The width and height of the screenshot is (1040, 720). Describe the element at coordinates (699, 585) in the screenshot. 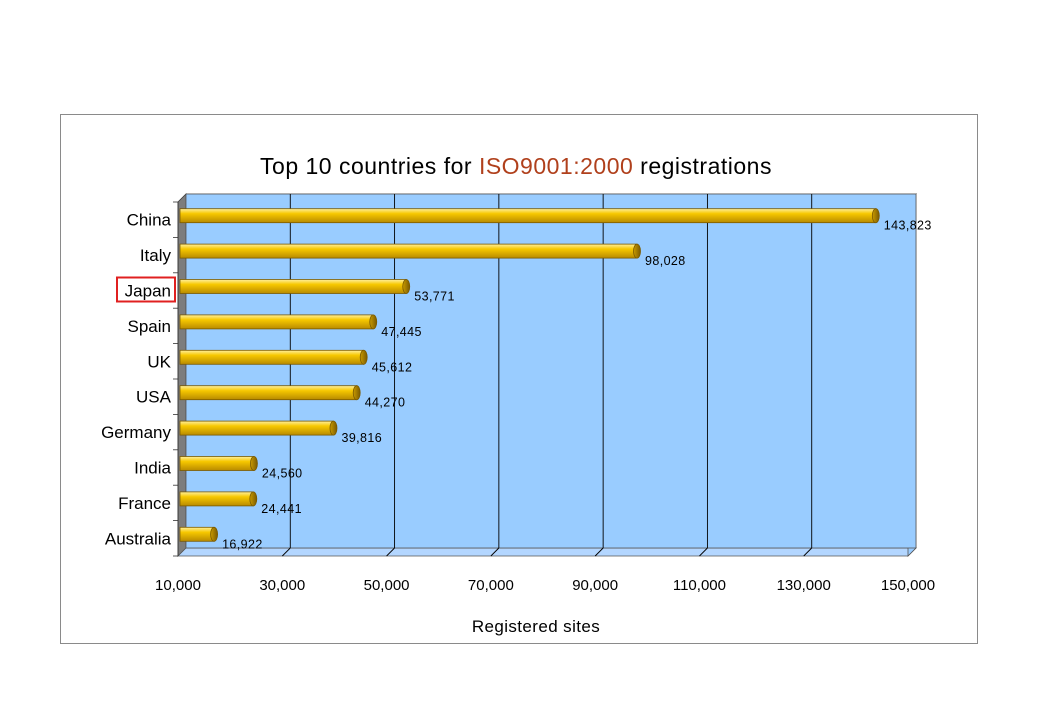

I see `x-tick-label: 110,000` at that location.